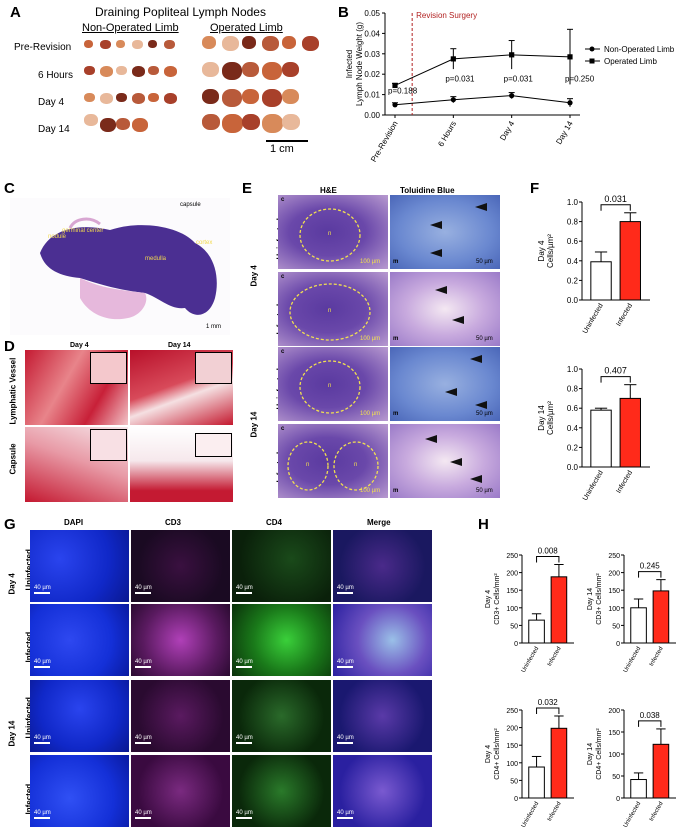 The height and width of the screenshot is (837, 685). Describe the element at coordinates (372, 115) in the screenshot. I see `y-tick-label: 0.00` at that location.